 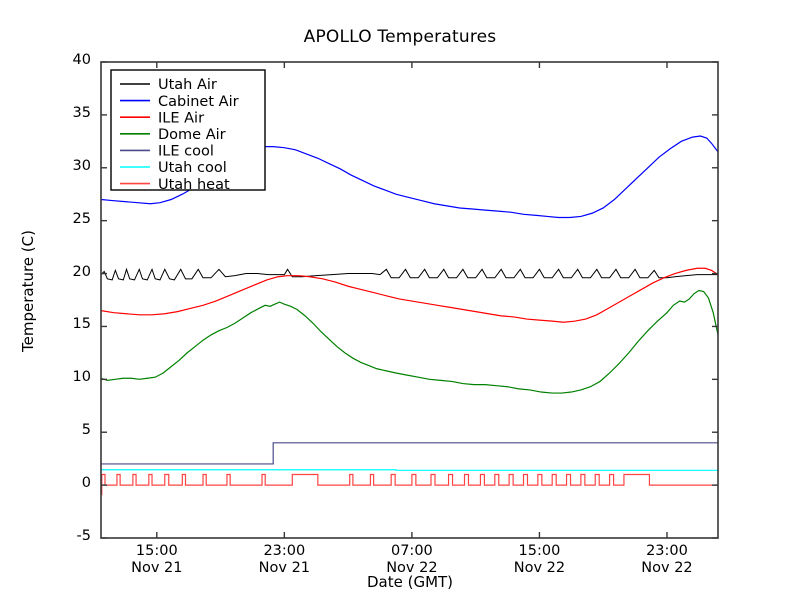 What do you see at coordinates (81, 271) in the screenshot?
I see `y-tick-label: 20` at bounding box center [81, 271].